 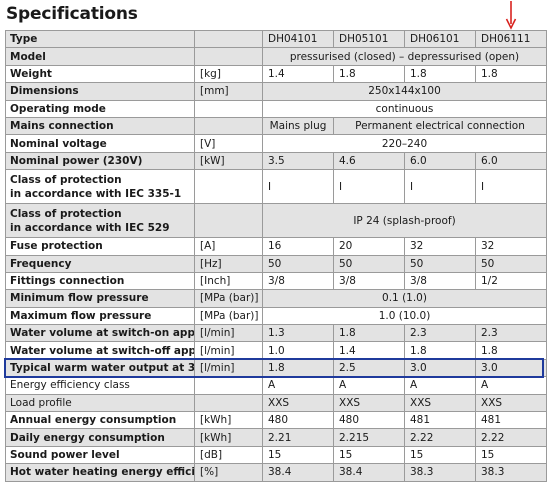 What do you see at coordinates (298, 437) in the screenshot?
I see `cell-value: 2.21` at bounding box center [298, 437].